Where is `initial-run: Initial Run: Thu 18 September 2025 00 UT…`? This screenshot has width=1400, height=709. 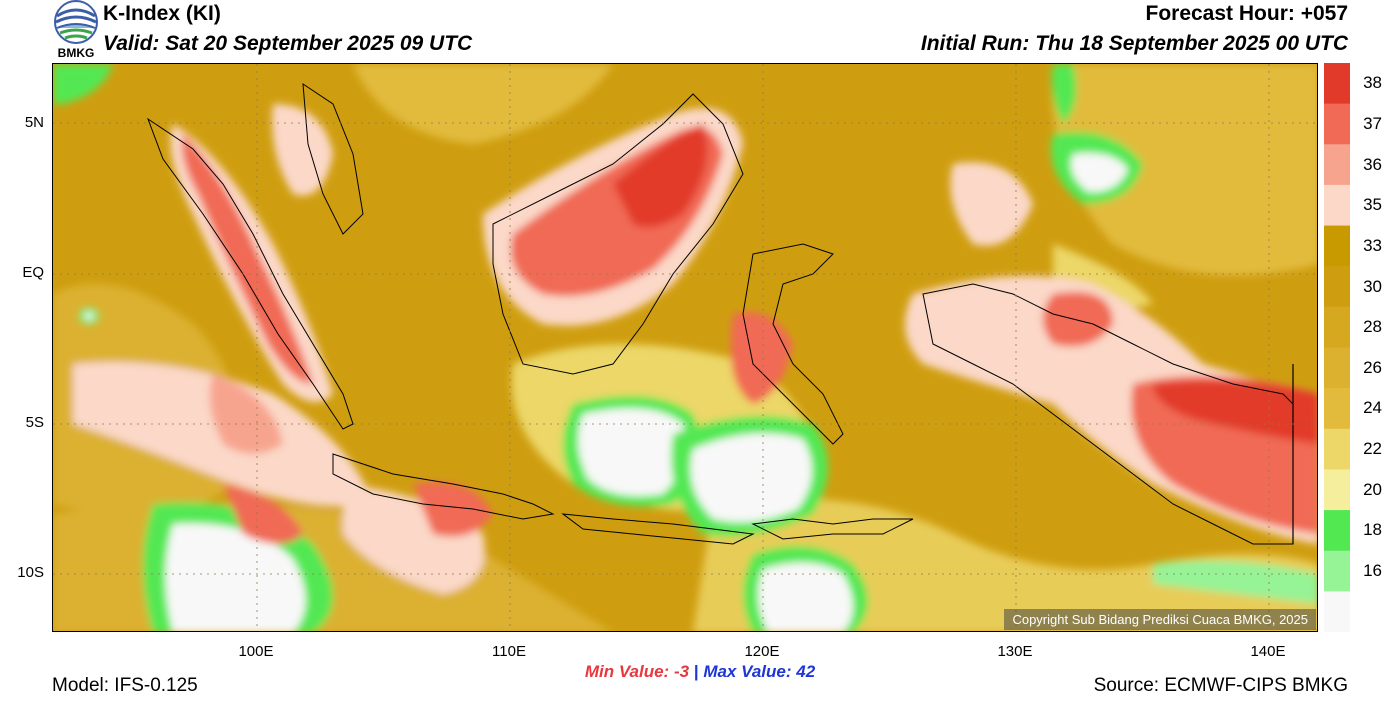
initial-run: Initial Run: Thu 18 September 2025 00 UT… is located at coordinates (1134, 43).